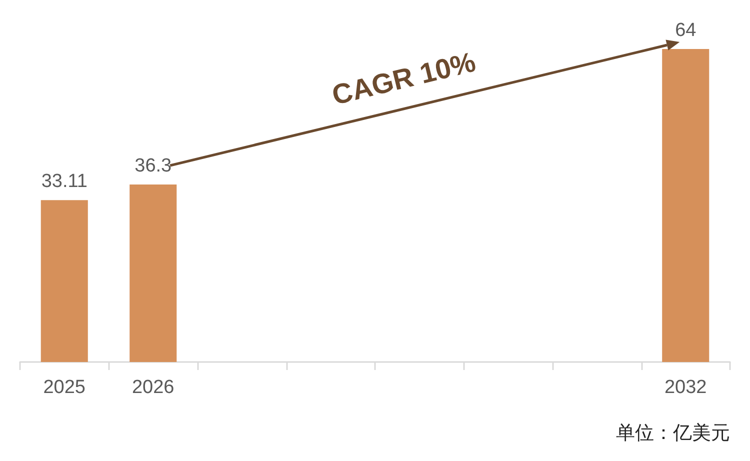 The height and width of the screenshot is (461, 750). What do you see at coordinates (686, 30) in the screenshot?
I see `data-label: 64` at bounding box center [686, 30].